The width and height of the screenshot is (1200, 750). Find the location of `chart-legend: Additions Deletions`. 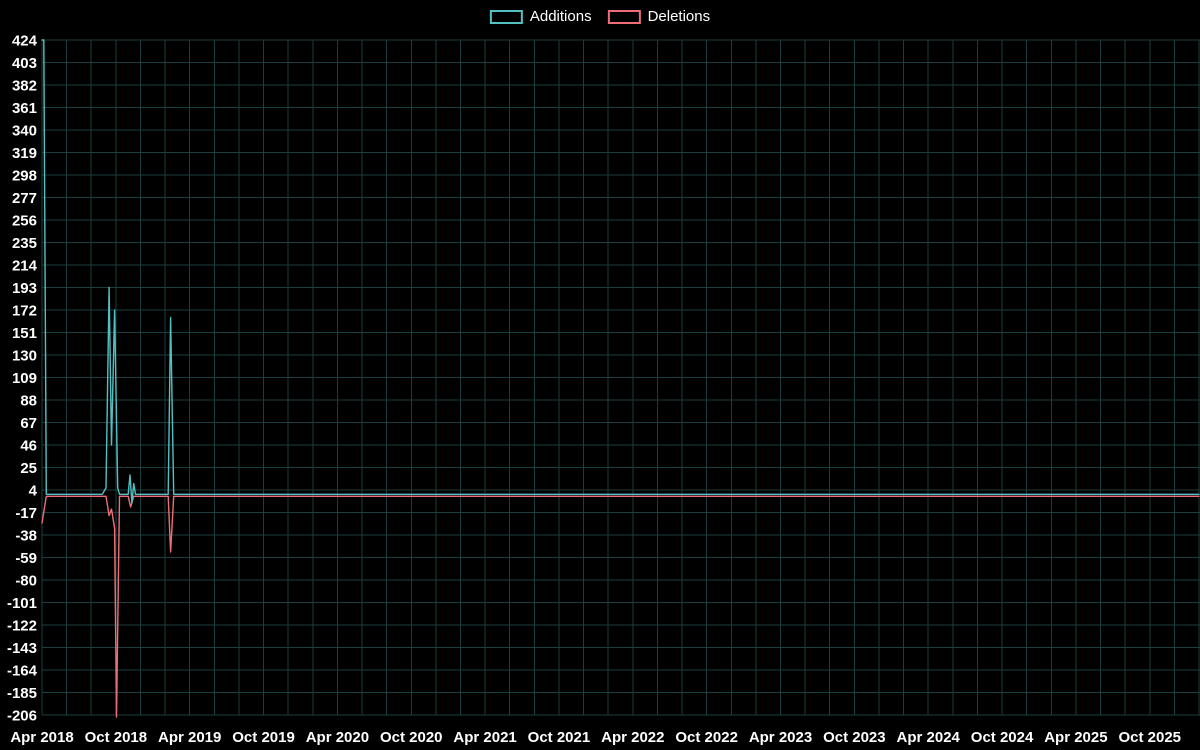

chart-legend: Additions Deletions is located at coordinates (600, 17).